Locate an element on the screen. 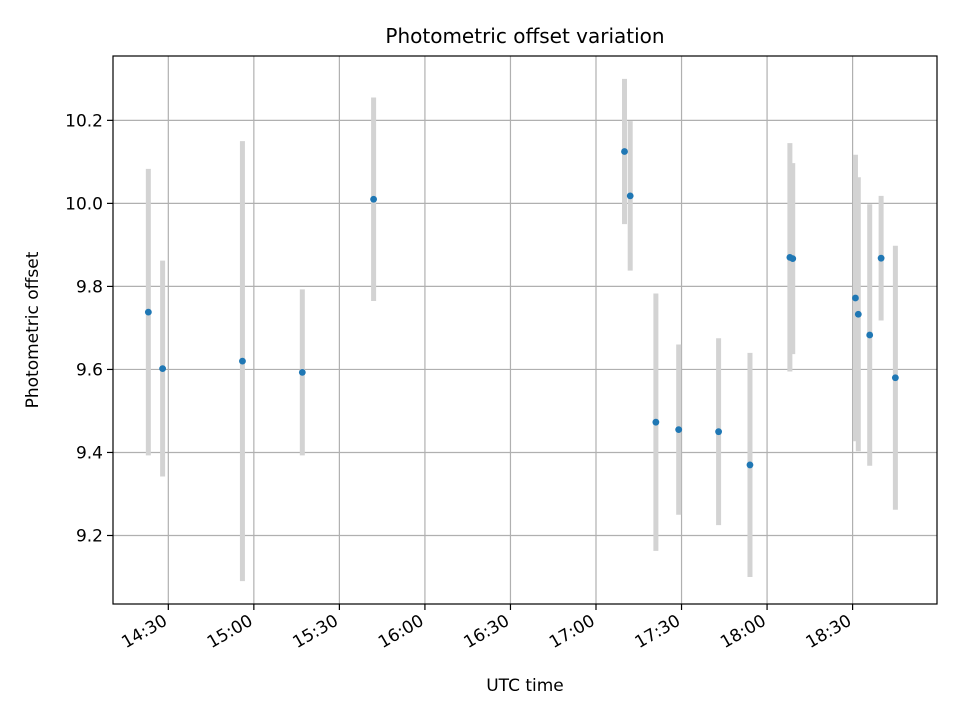 Image resolution: width=960 pixels, height=720 pixels. chart-title: Photometric offset variation is located at coordinates (524, 36).